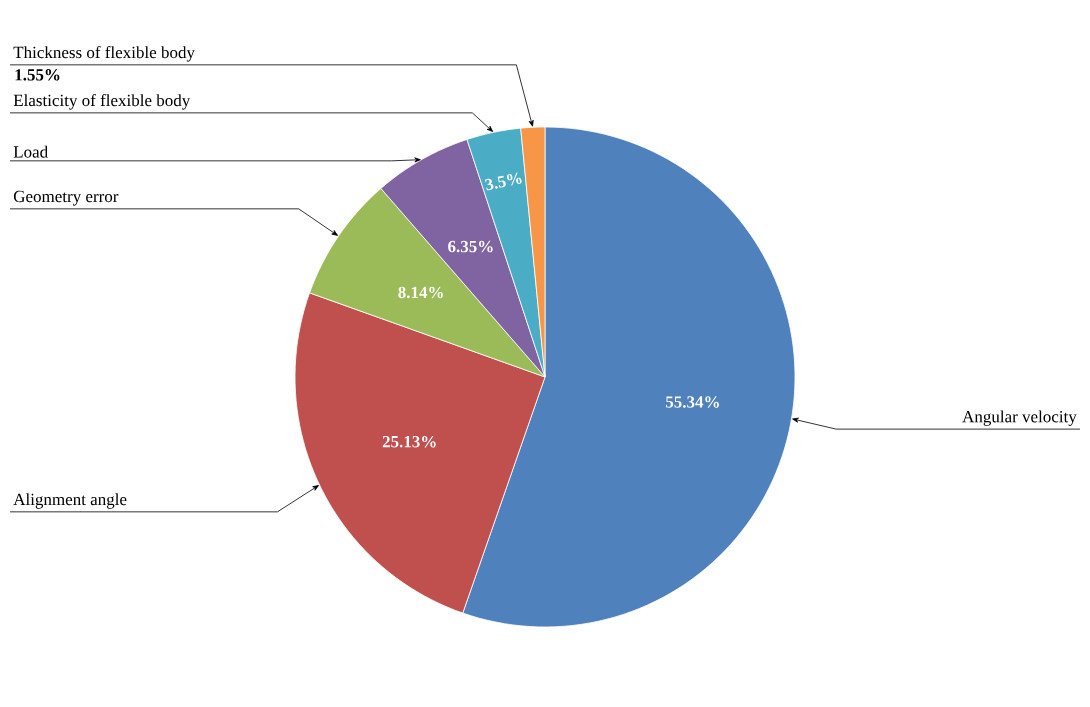 Image resolution: width=1090 pixels, height=707 pixels. I want to click on data-label: 3.5%, so click(503, 181).